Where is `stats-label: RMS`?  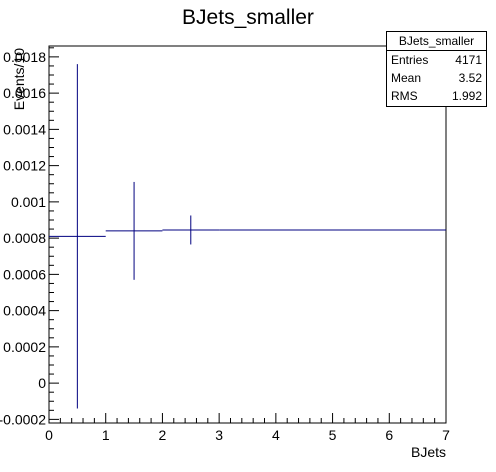 stats-label: RMS is located at coordinates (404, 96).